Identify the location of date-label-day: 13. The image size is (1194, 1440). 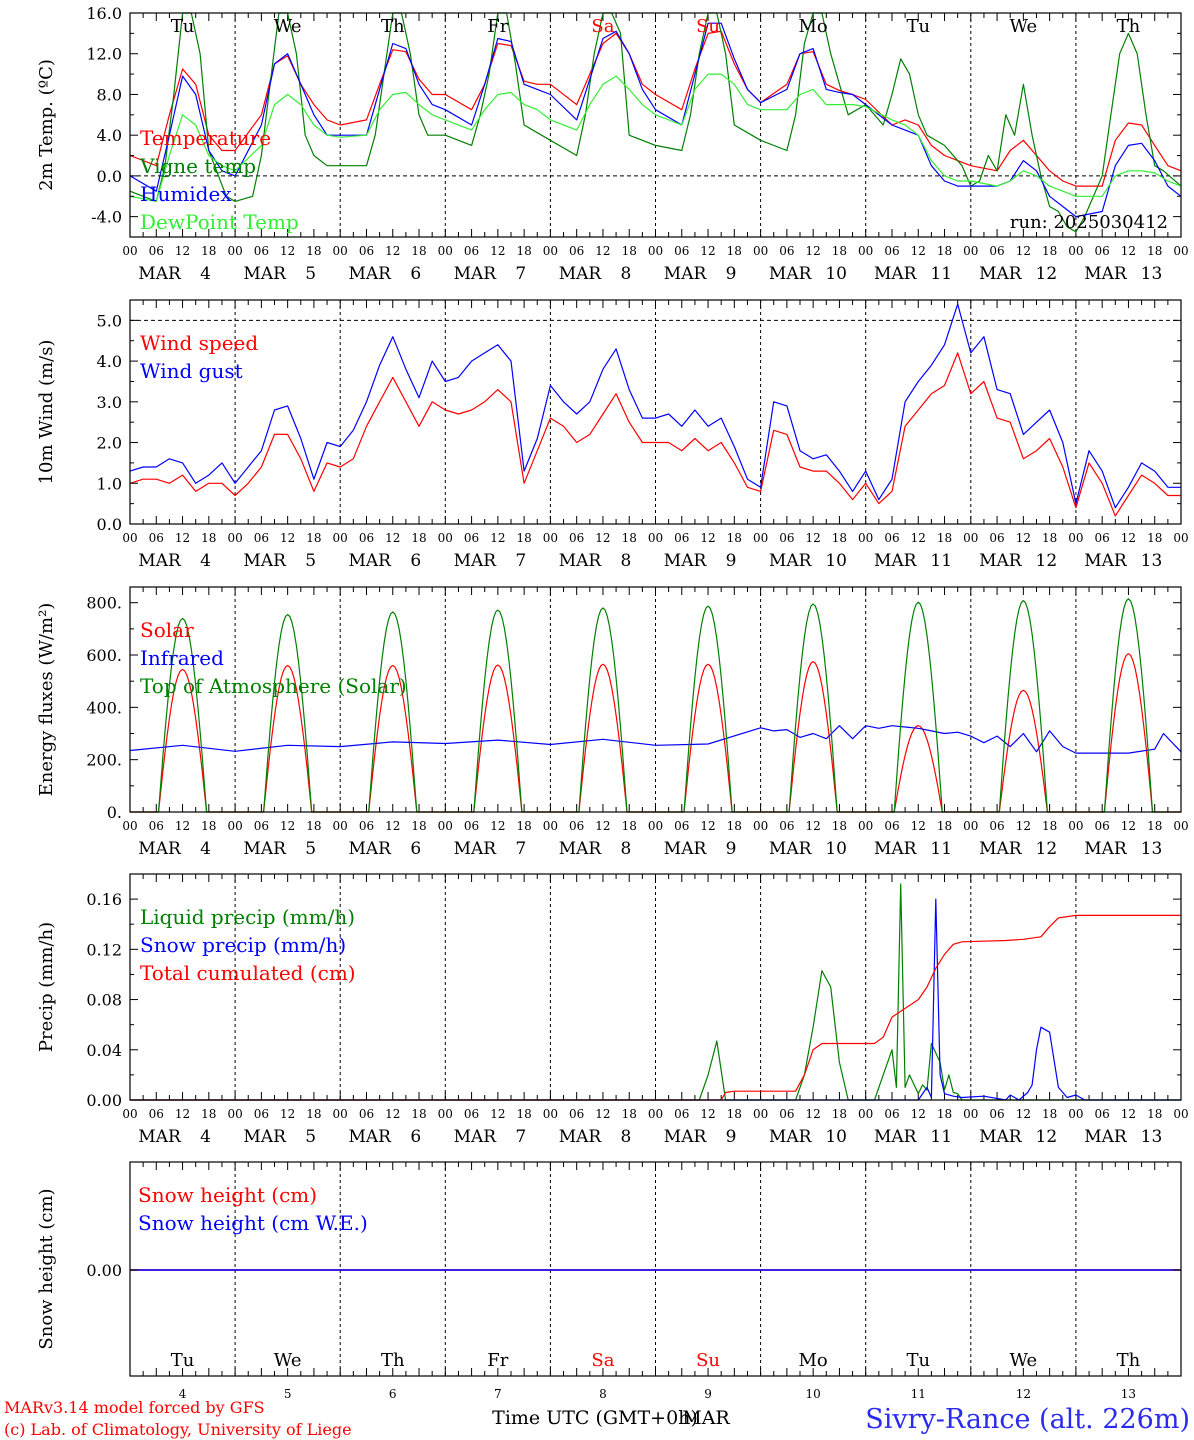
(1152, 561).